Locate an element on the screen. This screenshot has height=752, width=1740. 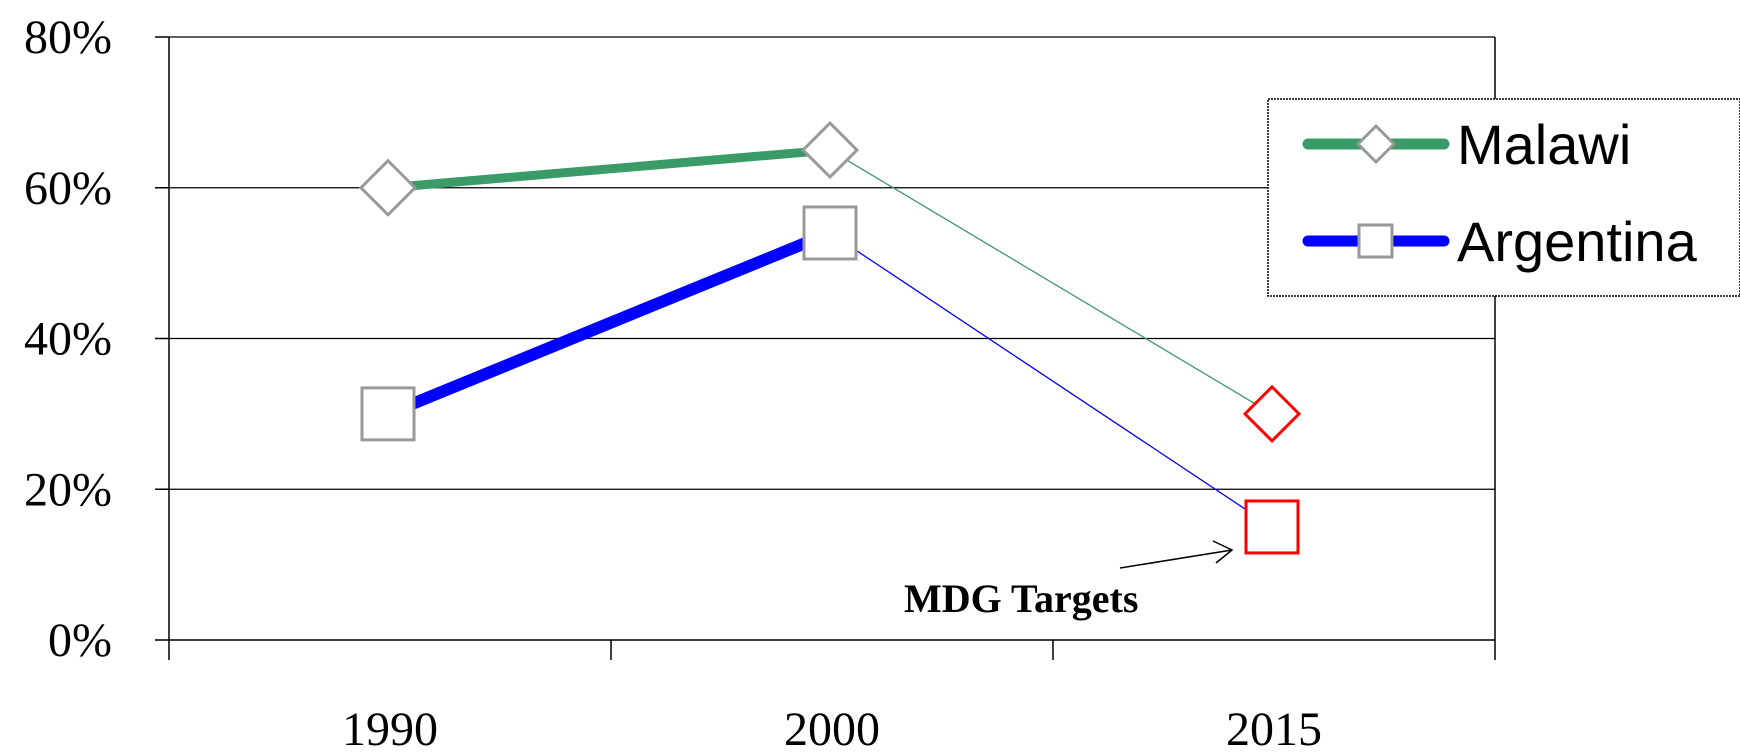
legend-marker-square is located at coordinates (1375, 241).